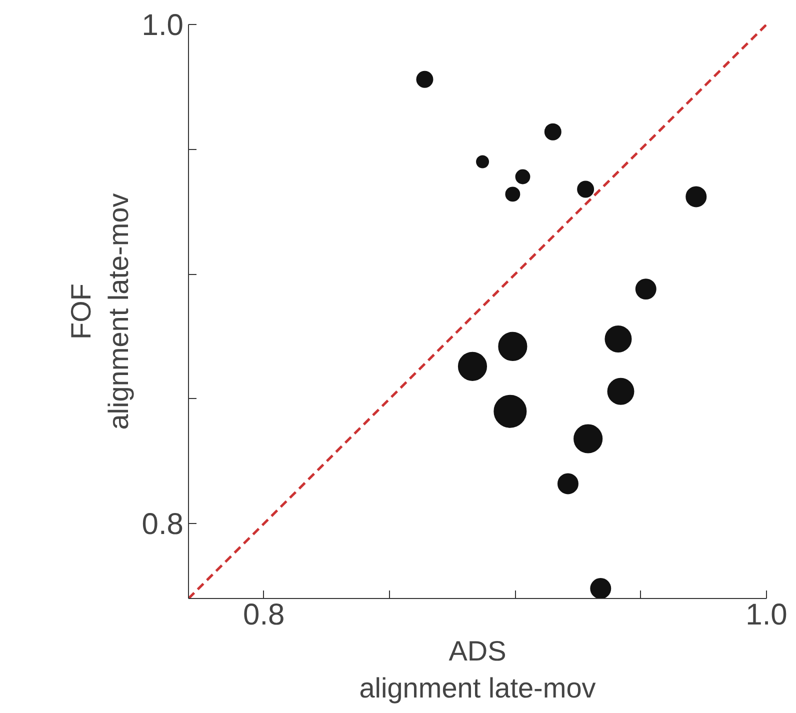 The height and width of the screenshot is (713, 796). What do you see at coordinates (477, 670) in the screenshot?
I see `x-axis-title: ADS alignment late-mov` at bounding box center [477, 670].